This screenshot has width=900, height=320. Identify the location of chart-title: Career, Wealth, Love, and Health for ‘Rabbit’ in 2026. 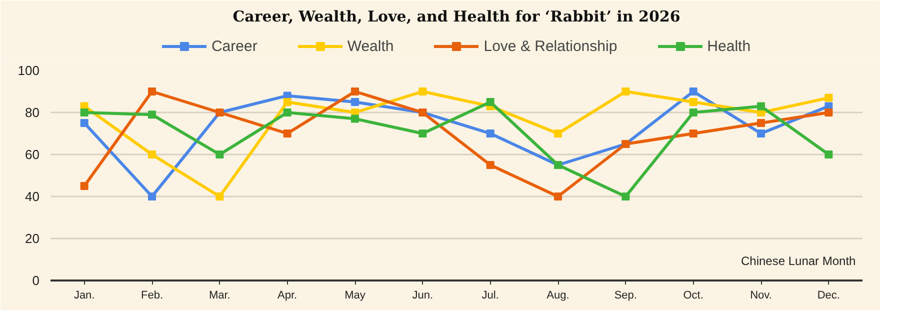
(456, 17).